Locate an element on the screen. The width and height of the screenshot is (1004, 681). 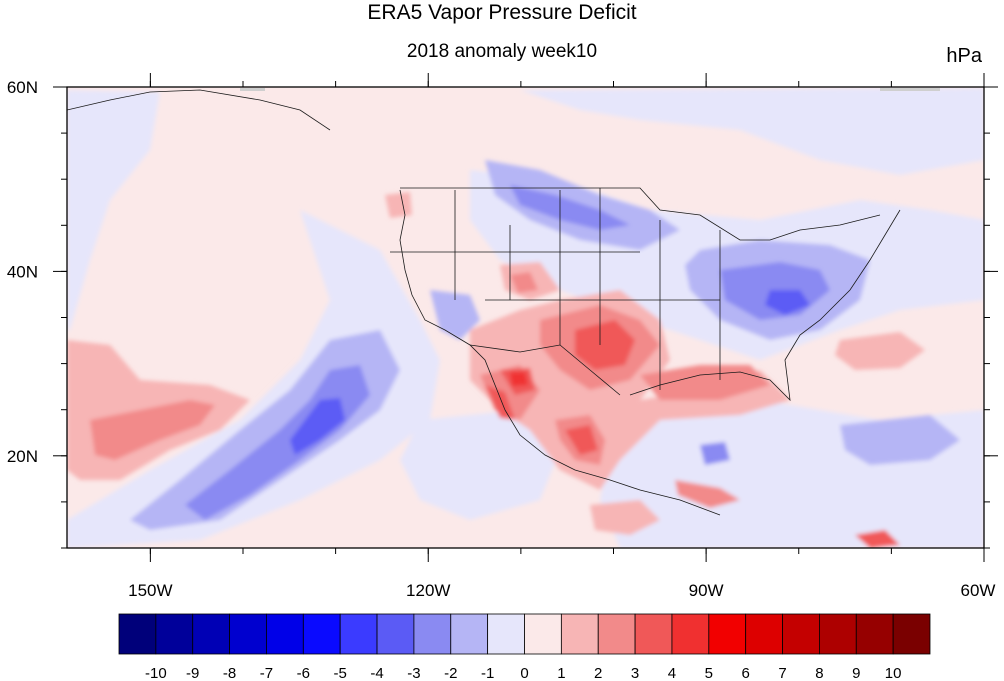
map-subtitle: 2018 anomaly week10 is located at coordinates (502, 51).